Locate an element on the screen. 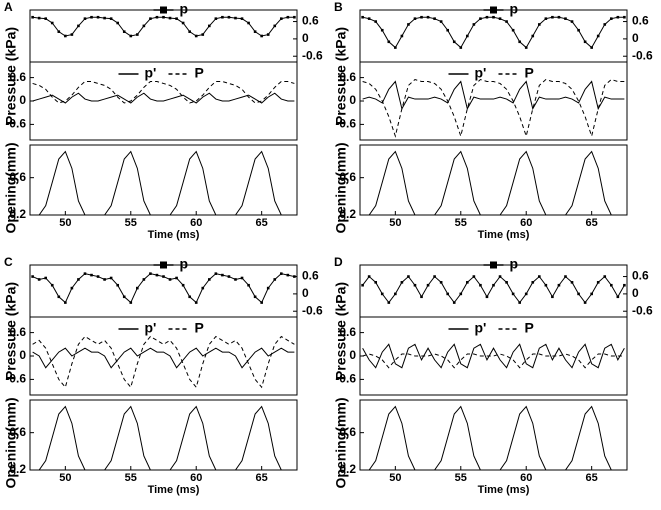  x-tick-label: 50 is located at coordinates (395, 478).